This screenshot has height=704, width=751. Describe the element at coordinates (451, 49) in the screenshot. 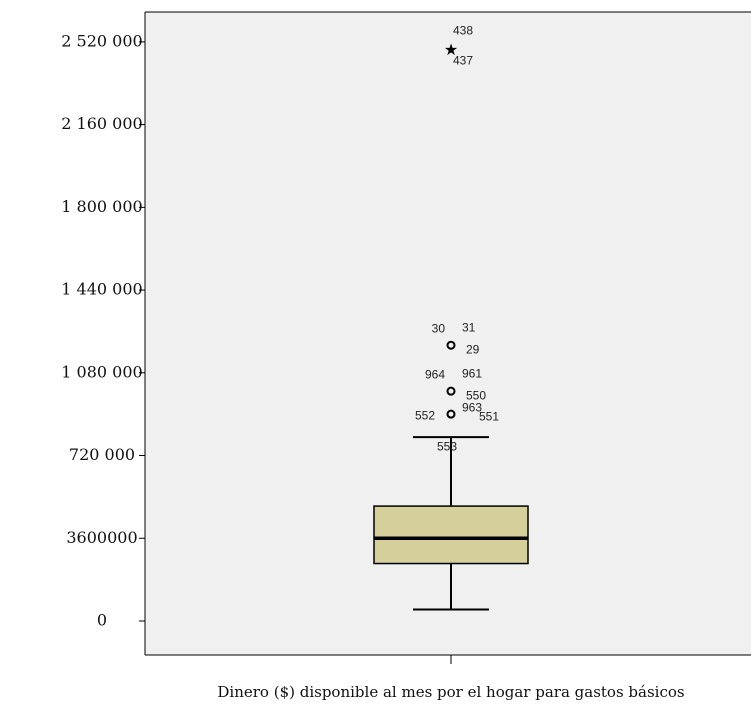

I see `extreme: ★` at that location.